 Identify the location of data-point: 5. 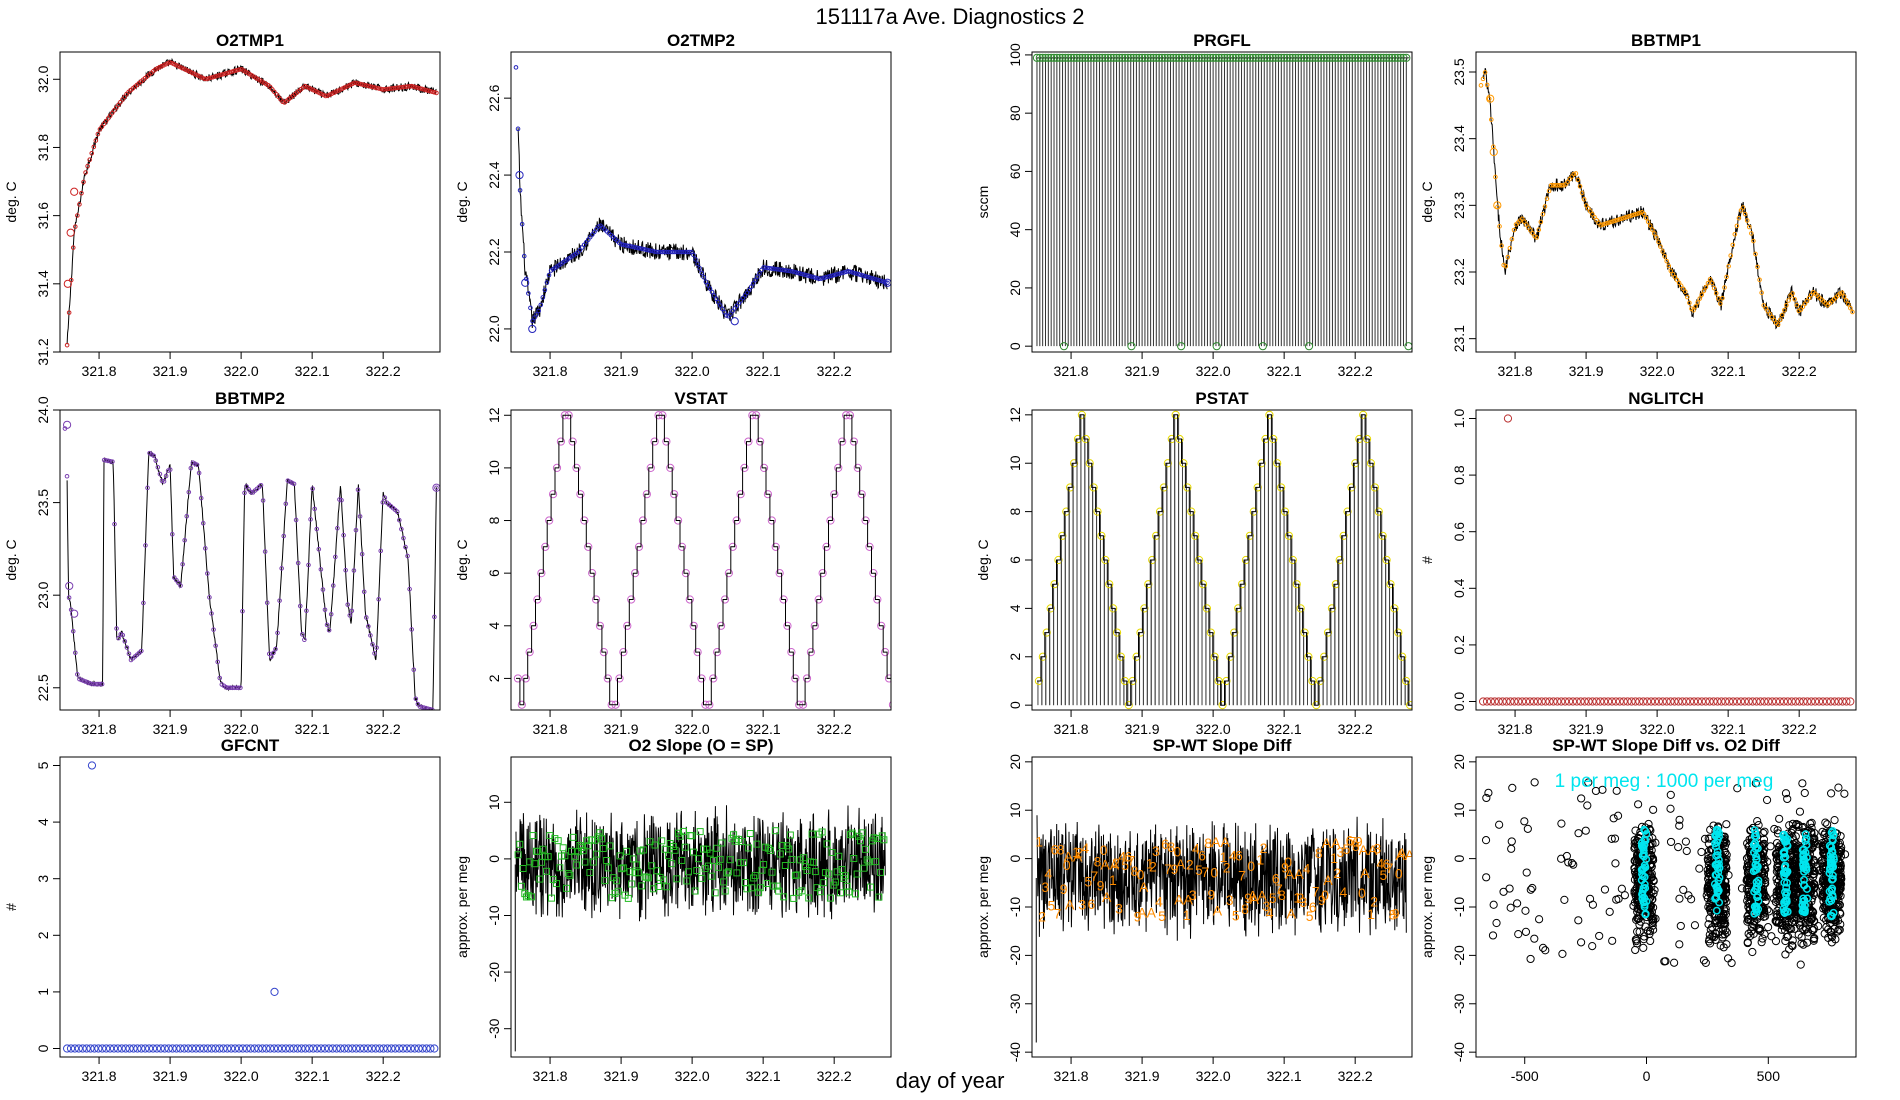
(1273, 898).